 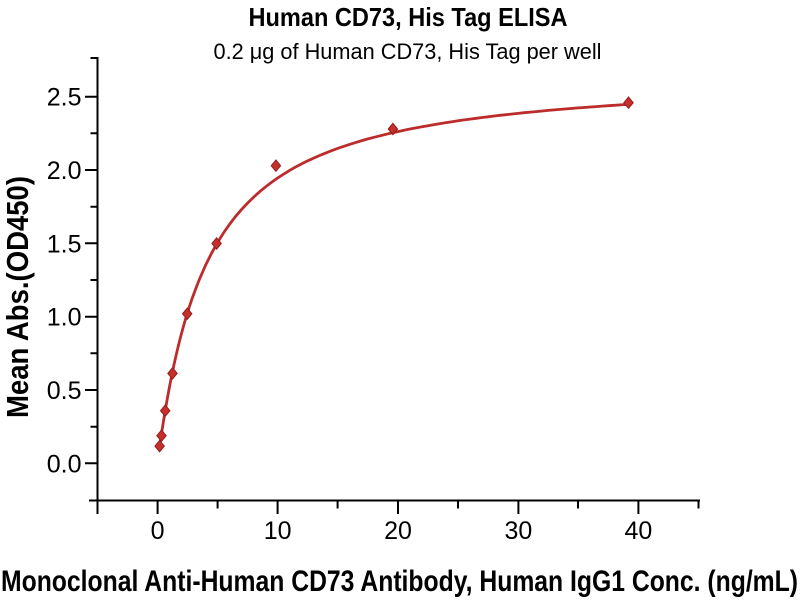 What do you see at coordinates (64, 391) in the screenshot?
I see `svg-text: 0.5` at bounding box center [64, 391].